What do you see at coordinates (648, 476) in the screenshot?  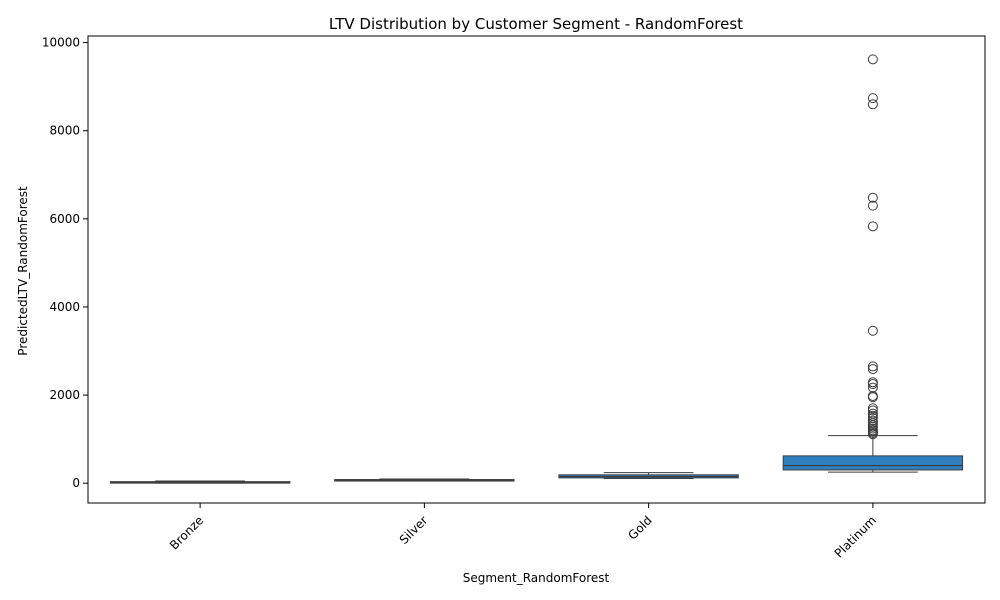 I see `box-gold` at bounding box center [648, 476].